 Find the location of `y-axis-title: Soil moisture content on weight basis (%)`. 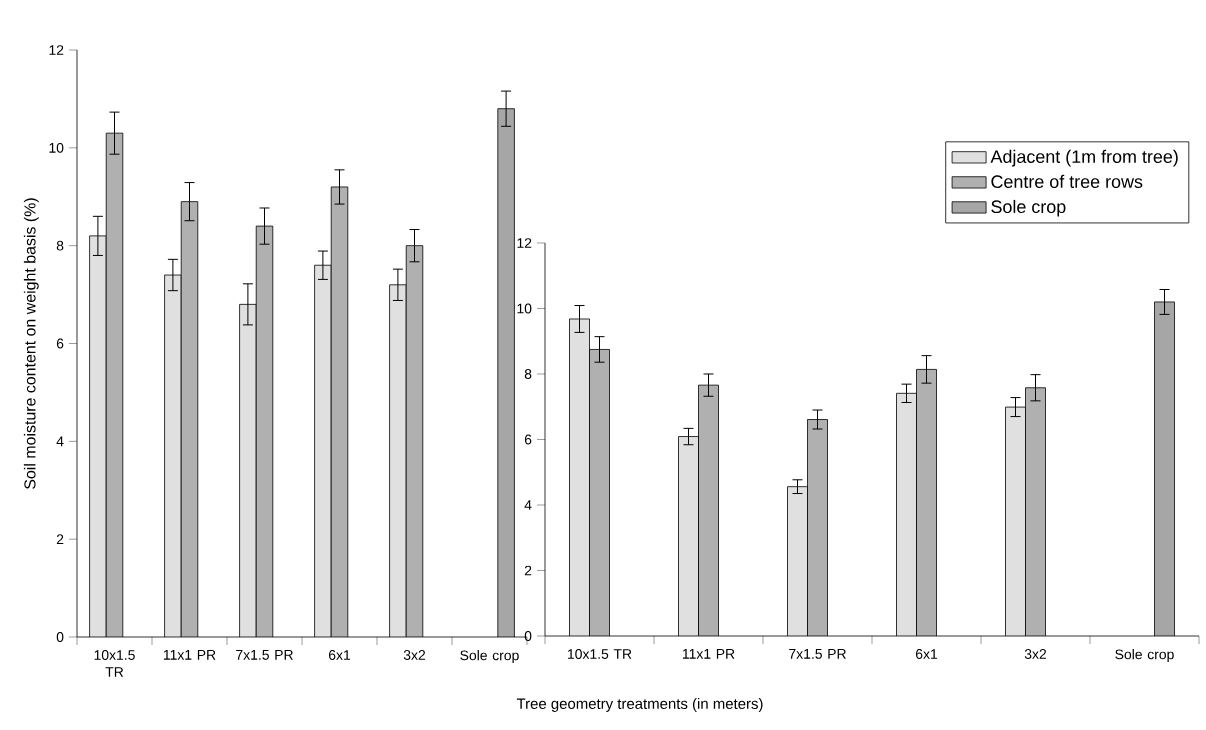

y-axis-title: Soil moisture content on weight basis (%) is located at coordinates (31, 343).